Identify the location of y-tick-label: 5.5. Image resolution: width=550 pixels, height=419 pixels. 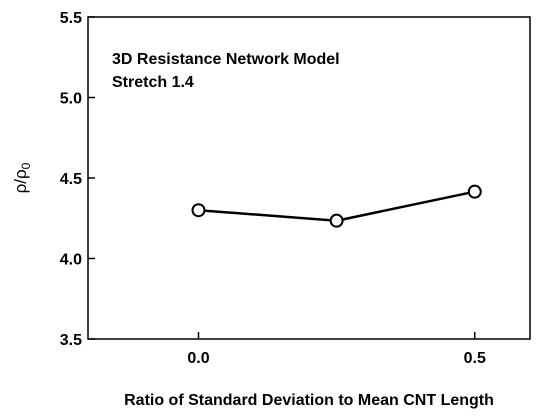
(71, 18).